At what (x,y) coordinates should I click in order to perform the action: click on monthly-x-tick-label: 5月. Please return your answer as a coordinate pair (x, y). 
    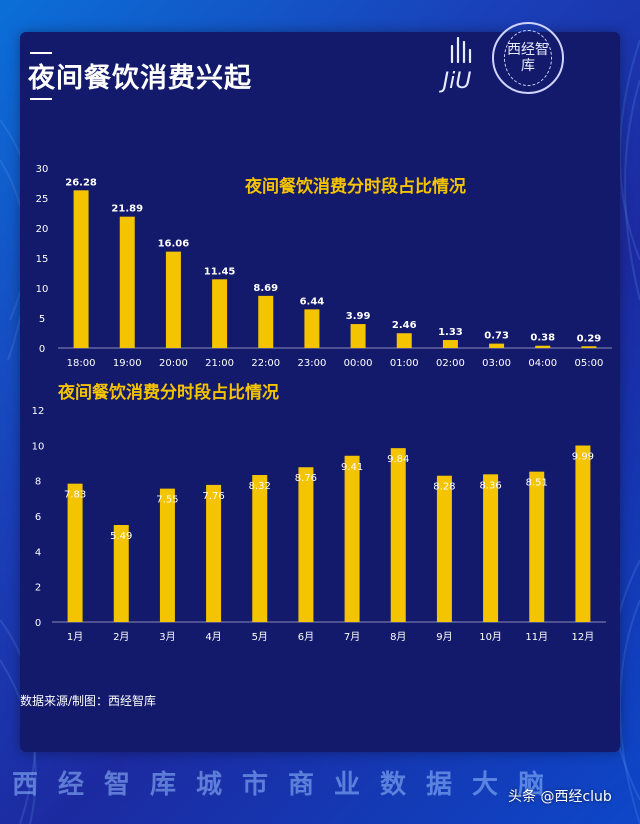
    Looking at the image, I should click on (260, 637).